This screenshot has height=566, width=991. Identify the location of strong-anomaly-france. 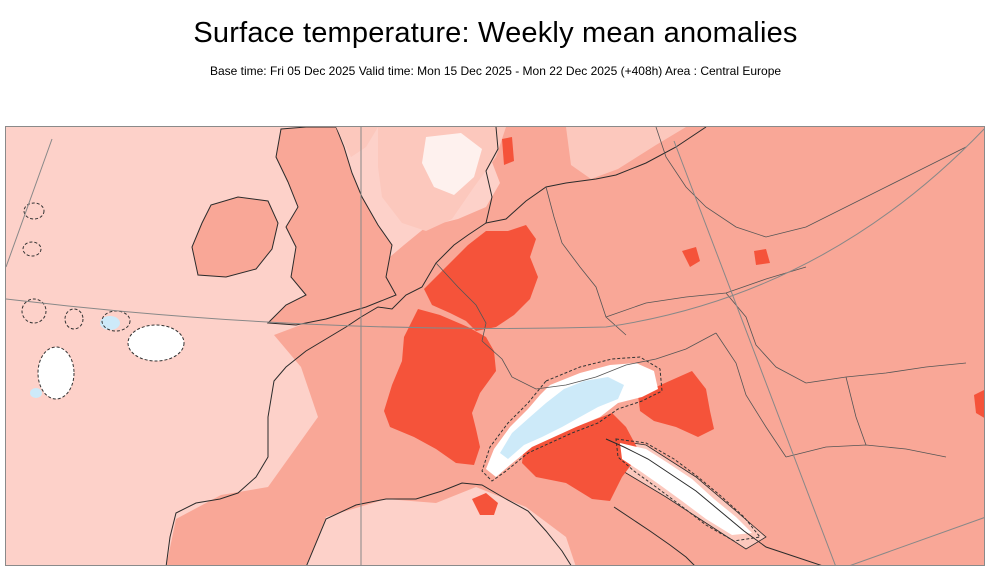
(440, 387).